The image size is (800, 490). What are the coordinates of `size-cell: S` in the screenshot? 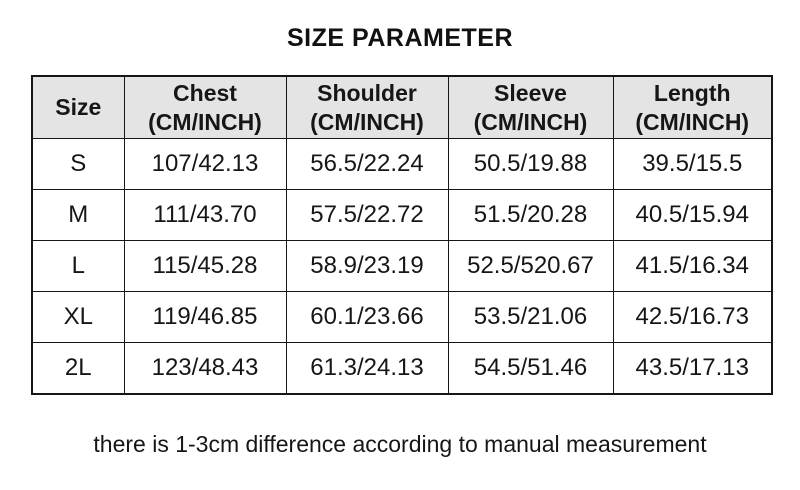 It's located at (78, 164).